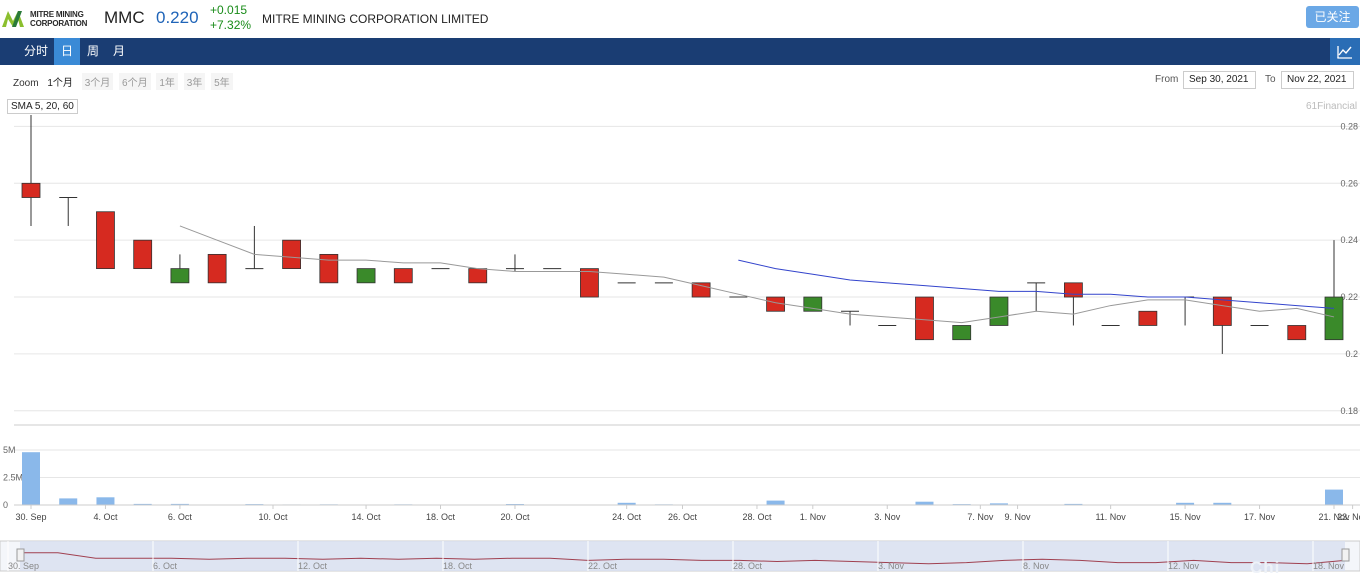  I want to click on x-tick-label: 4. Oct, so click(105, 517).